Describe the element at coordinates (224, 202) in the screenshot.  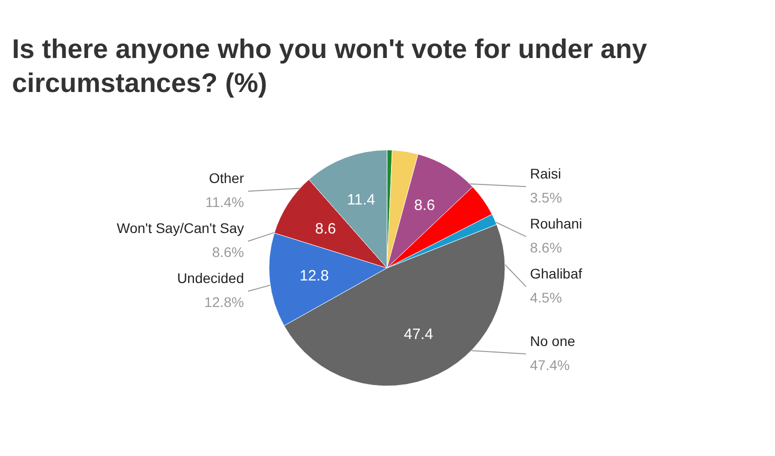
I see `text: 11.4%` at that location.